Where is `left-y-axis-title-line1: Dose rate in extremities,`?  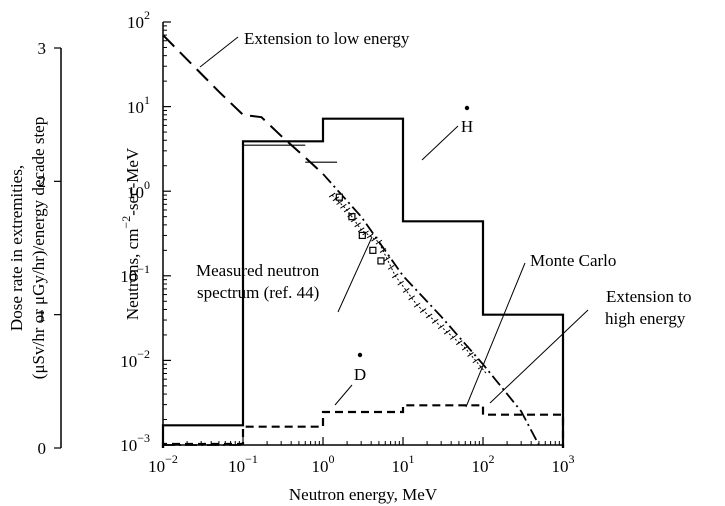
left-y-axis-title-line1: Dose rate in extremities, is located at coordinates (16, 248).